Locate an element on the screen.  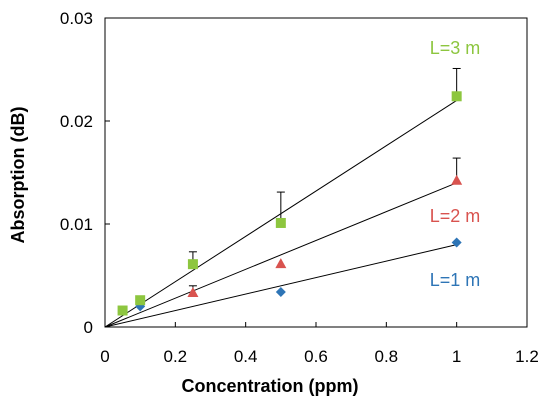
fit-line is located at coordinates (280, 286).